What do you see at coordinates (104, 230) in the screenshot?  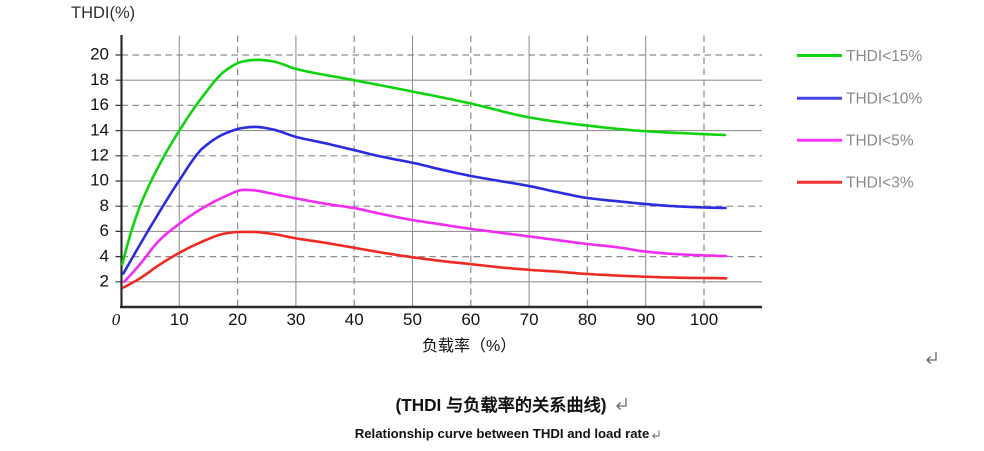 I see `svg-text: 6` at bounding box center [104, 230].